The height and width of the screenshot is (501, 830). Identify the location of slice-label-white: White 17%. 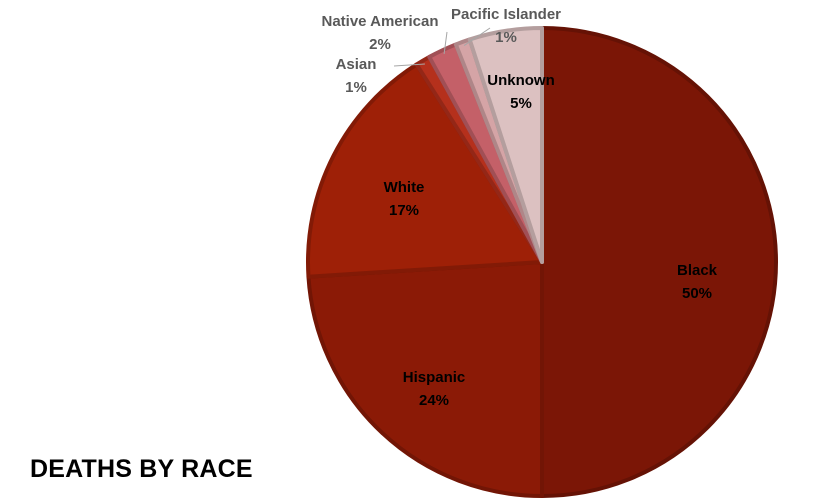
(404, 199).